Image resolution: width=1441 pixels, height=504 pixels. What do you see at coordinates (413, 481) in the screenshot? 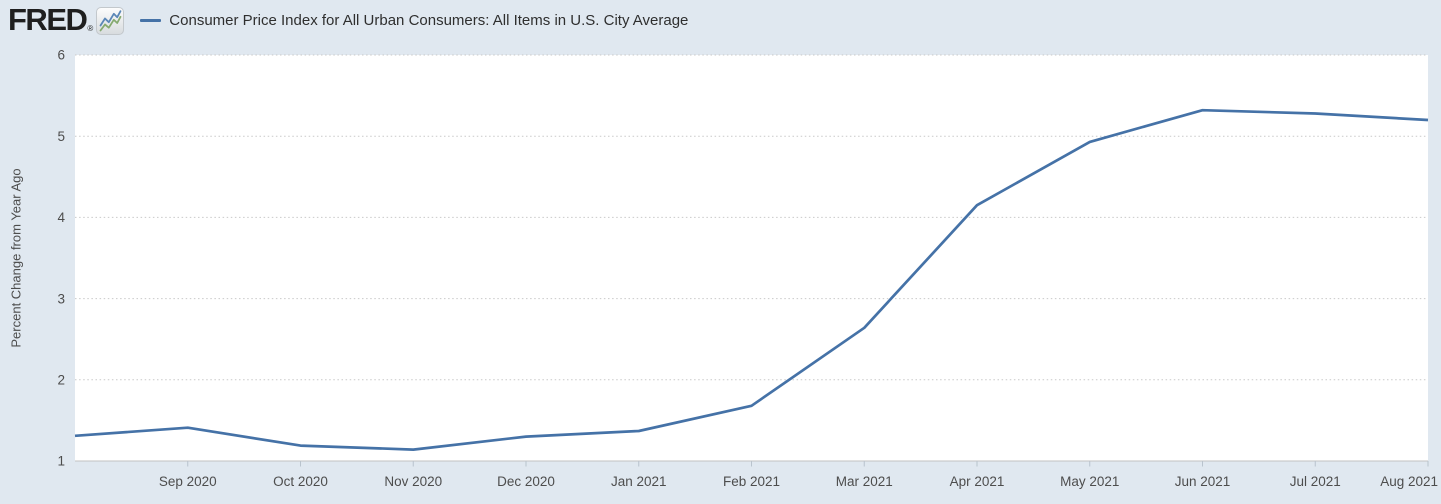
I see `x-tick-label-nov-2020: Nov 2020` at bounding box center [413, 481].